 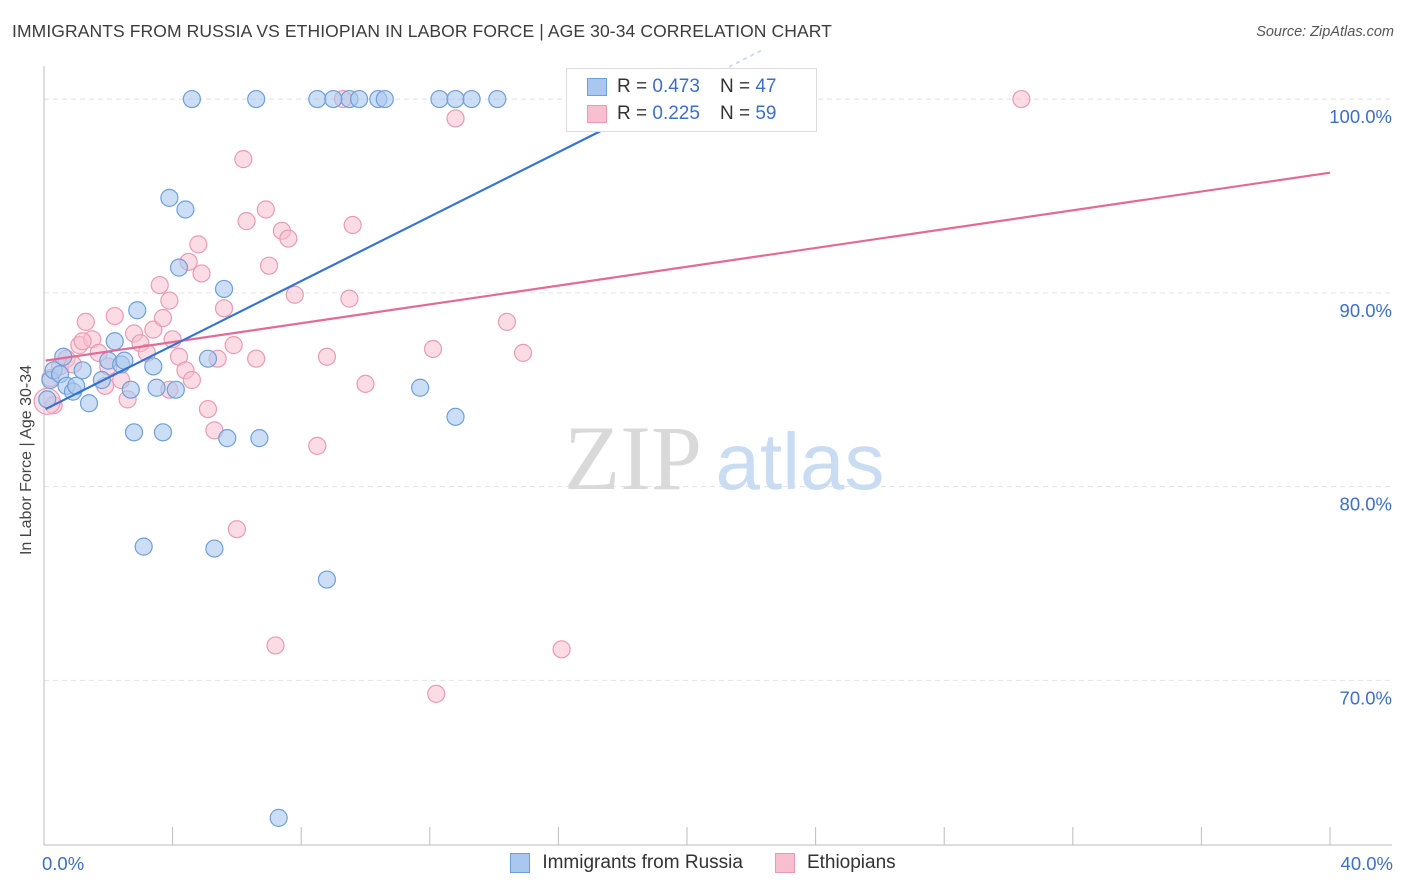 I want to click on legend-row-ethiopians: R = 0.225 N = 59, so click(x=681, y=114).